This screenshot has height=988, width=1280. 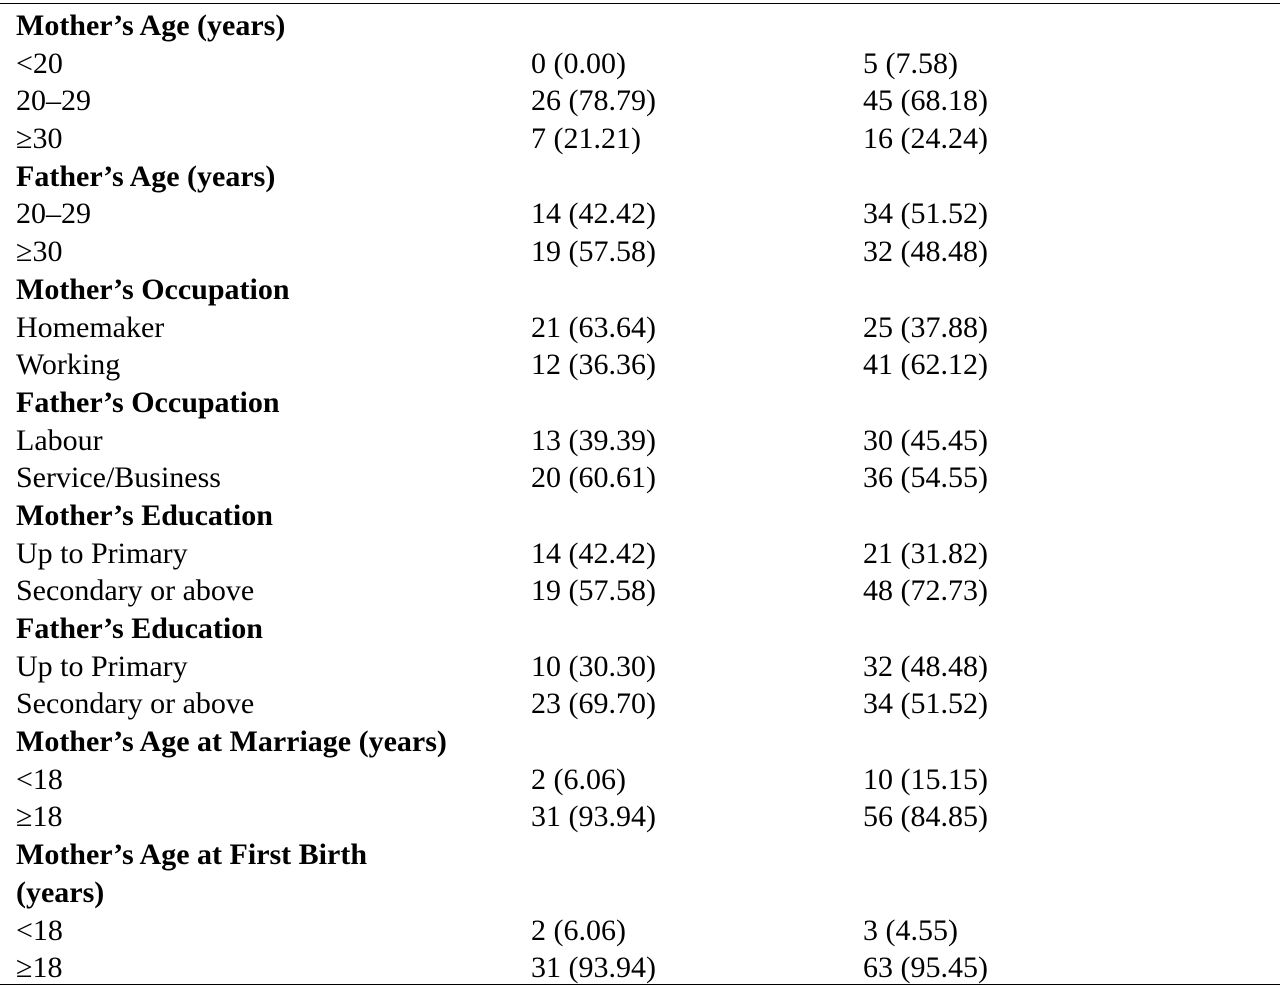 I want to click on section-header-label: Mother’s Age at Marriage (years), so click(x=231, y=742).